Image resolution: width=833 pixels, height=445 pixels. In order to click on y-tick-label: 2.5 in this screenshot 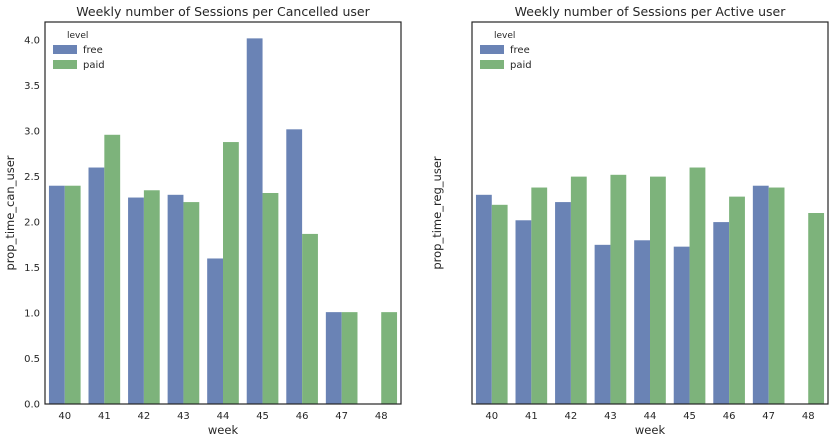, I will do `click(32, 177)`.